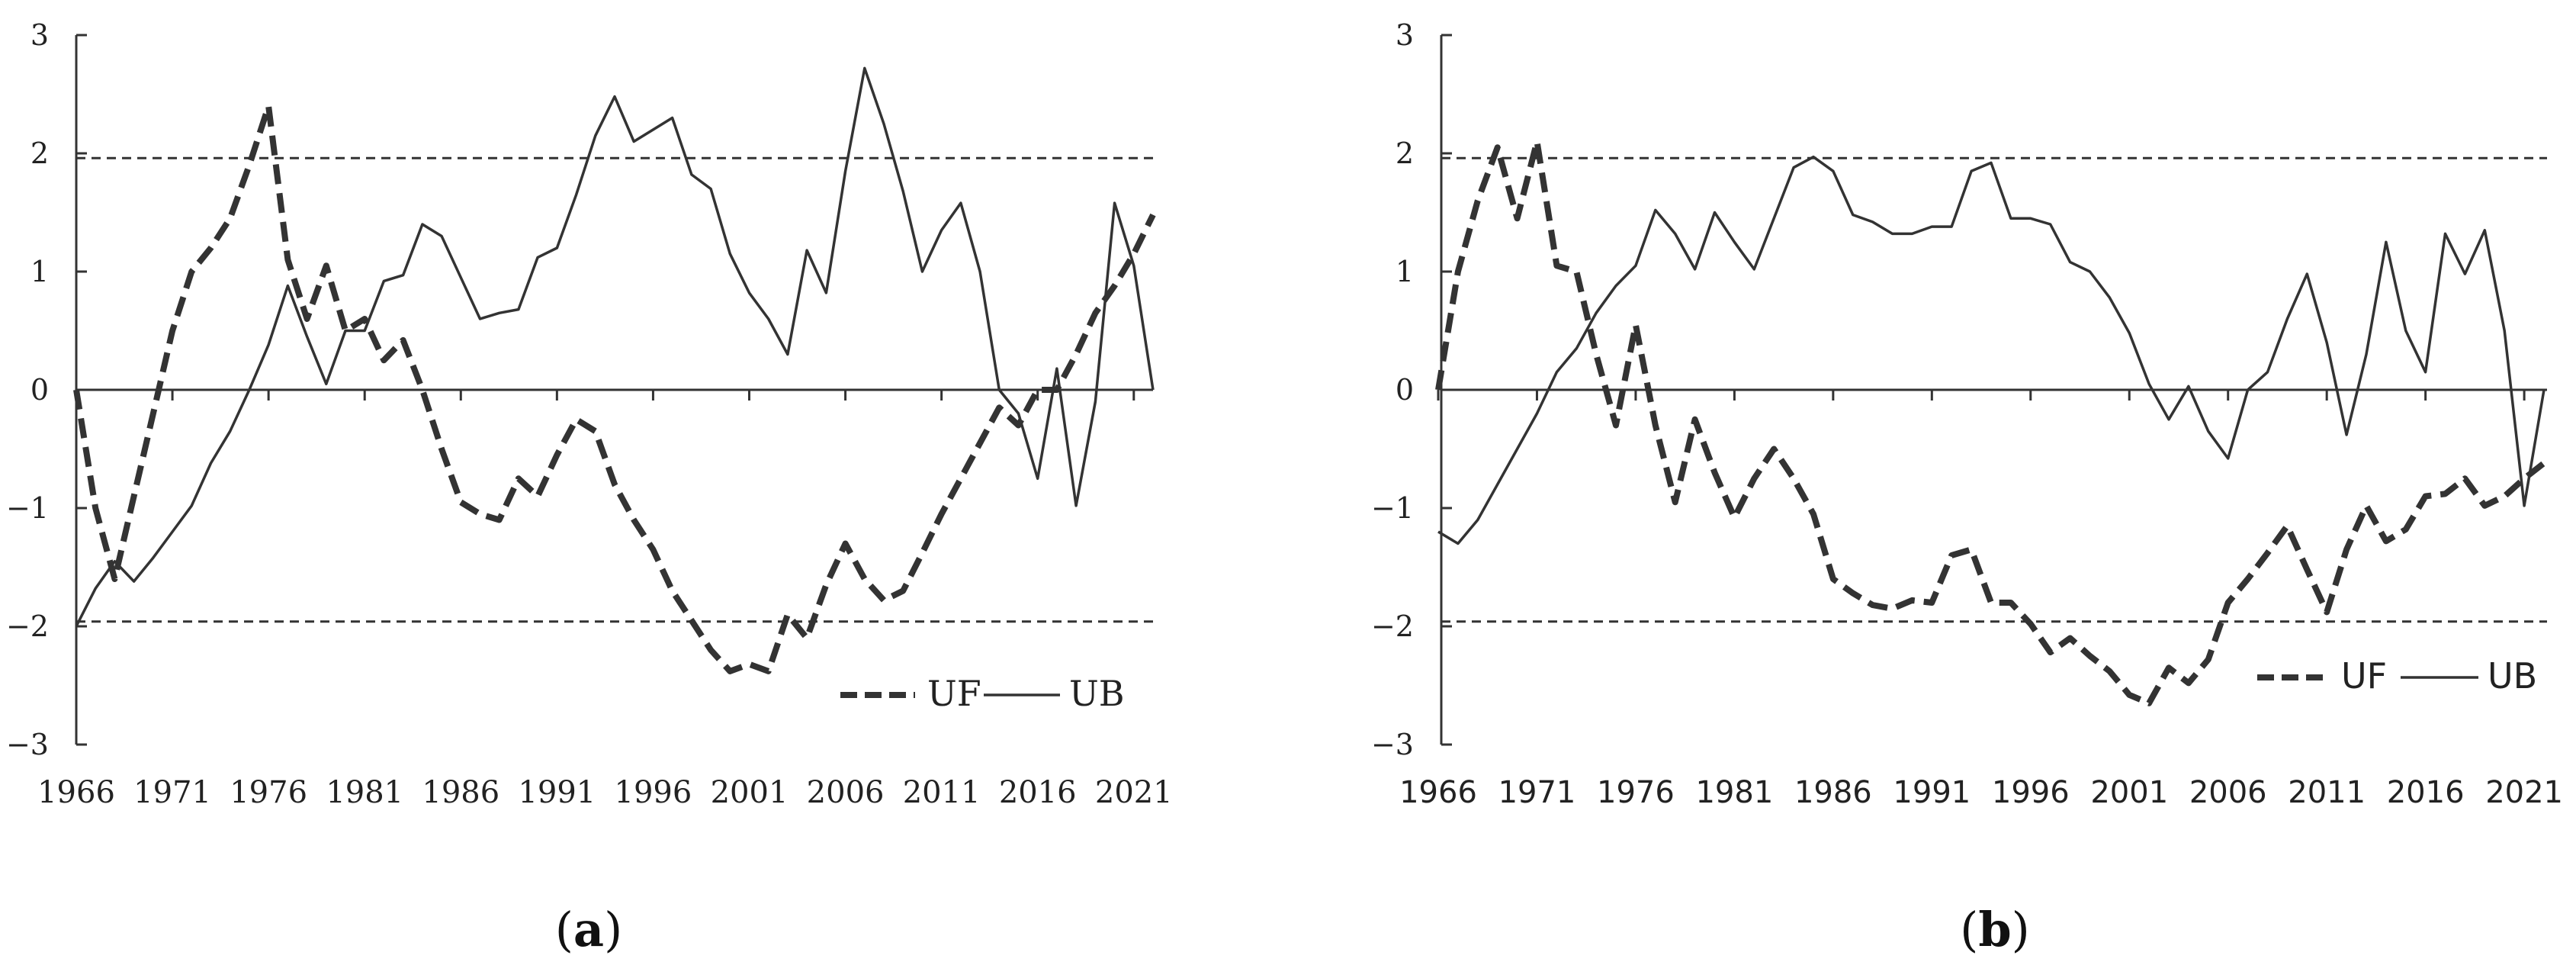 Image resolution: width=2576 pixels, height=978 pixels. What do you see at coordinates (40, 153) in the screenshot?
I see `panel-a-y-tick-label: 2` at bounding box center [40, 153].